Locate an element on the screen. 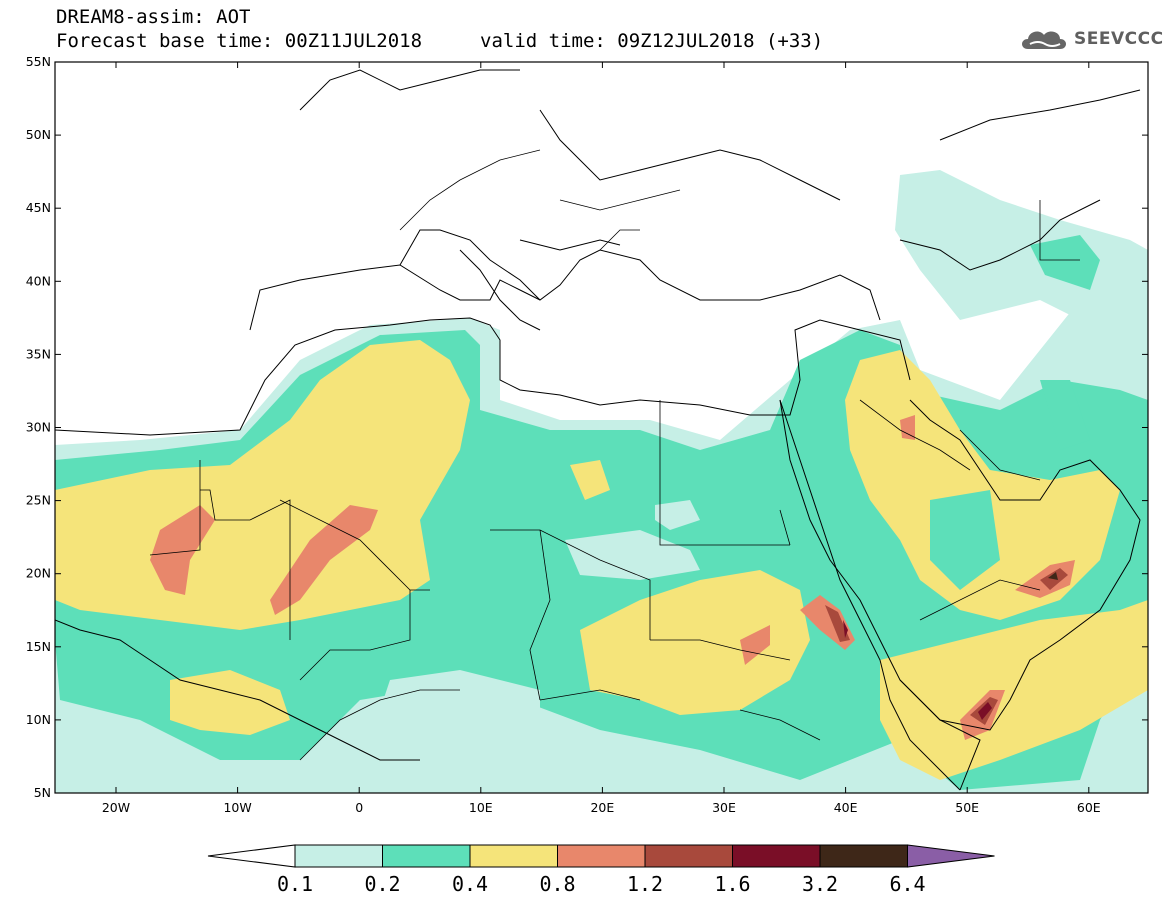  lat-tick-label: 45N is located at coordinates (38, 207).